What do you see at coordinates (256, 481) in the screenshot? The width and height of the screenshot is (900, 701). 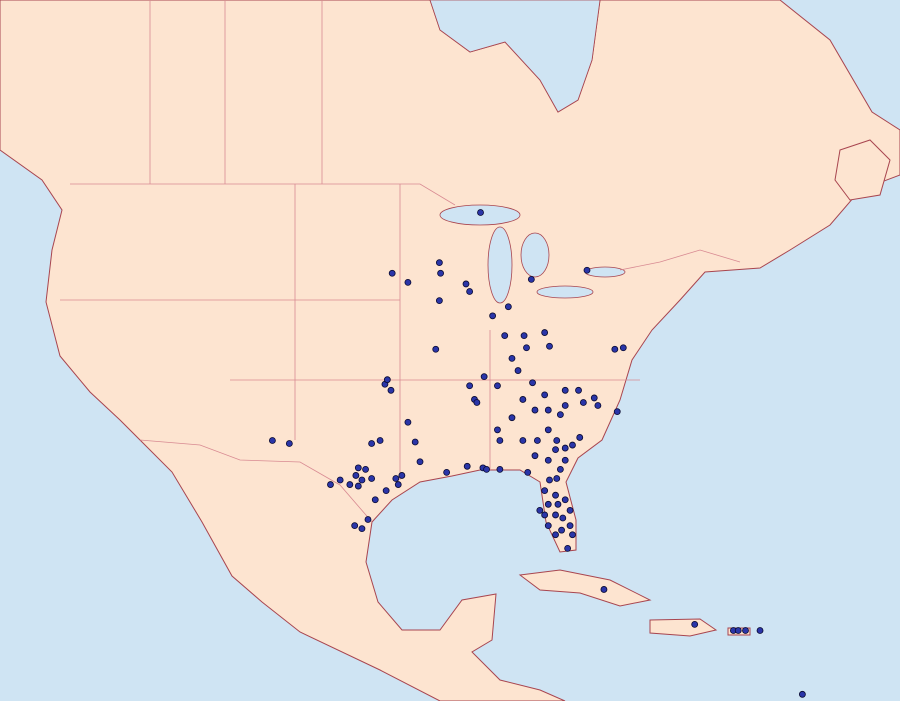 I see `us-mexico-border` at bounding box center [256, 481].